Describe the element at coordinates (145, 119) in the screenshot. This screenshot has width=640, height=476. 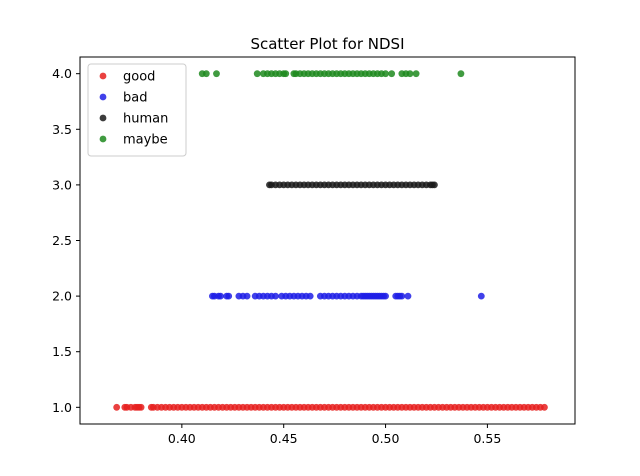
I see `legend-label-human: human` at that location.